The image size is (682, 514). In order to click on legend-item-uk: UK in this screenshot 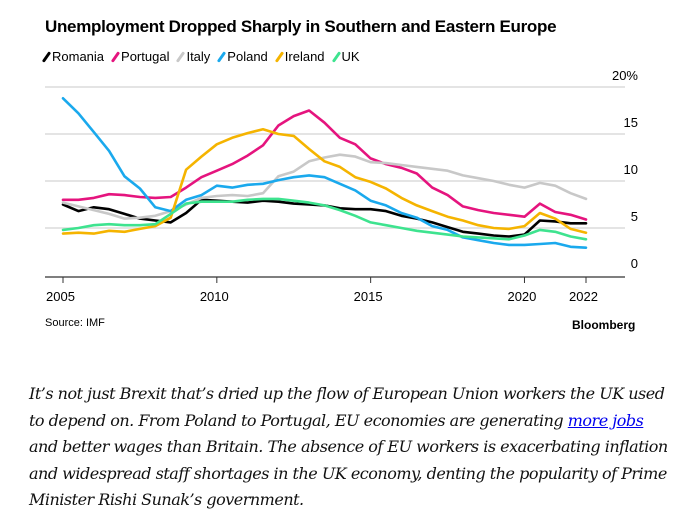, I will do `click(345, 56)`.